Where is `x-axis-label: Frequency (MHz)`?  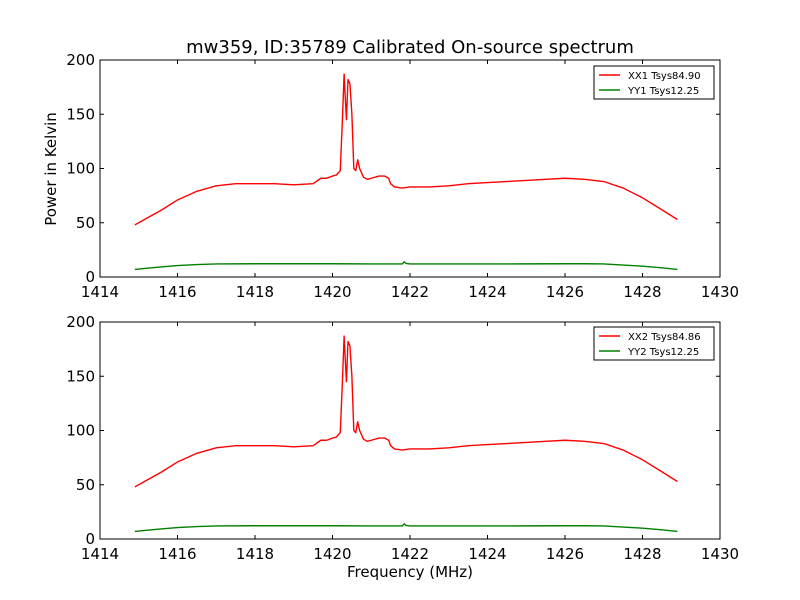 x-axis-label: Frequency (MHz) is located at coordinates (410, 572).